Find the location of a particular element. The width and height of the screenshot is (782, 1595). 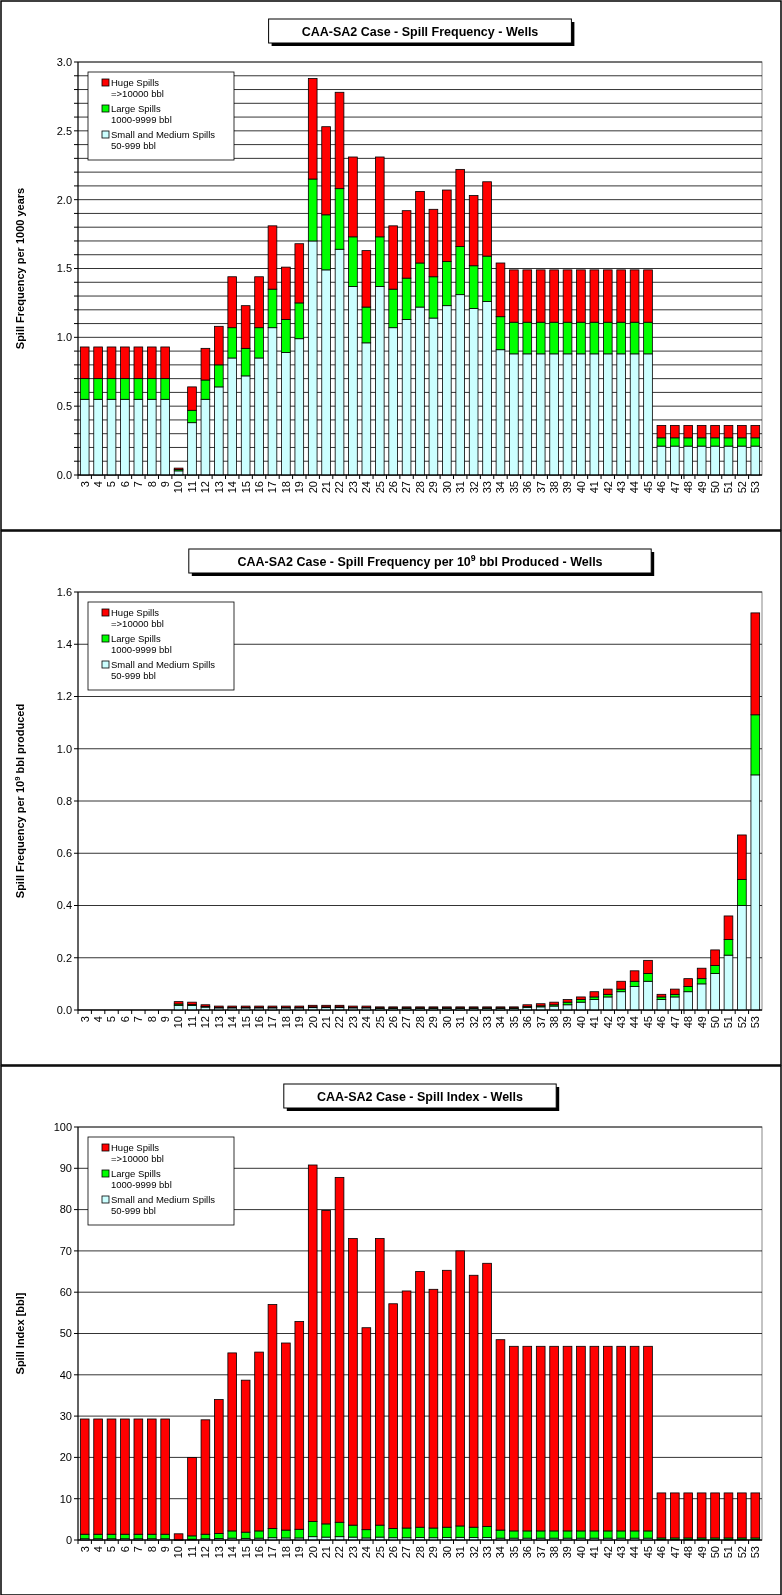

x-tick-label: 25 is located at coordinates (379, 487).